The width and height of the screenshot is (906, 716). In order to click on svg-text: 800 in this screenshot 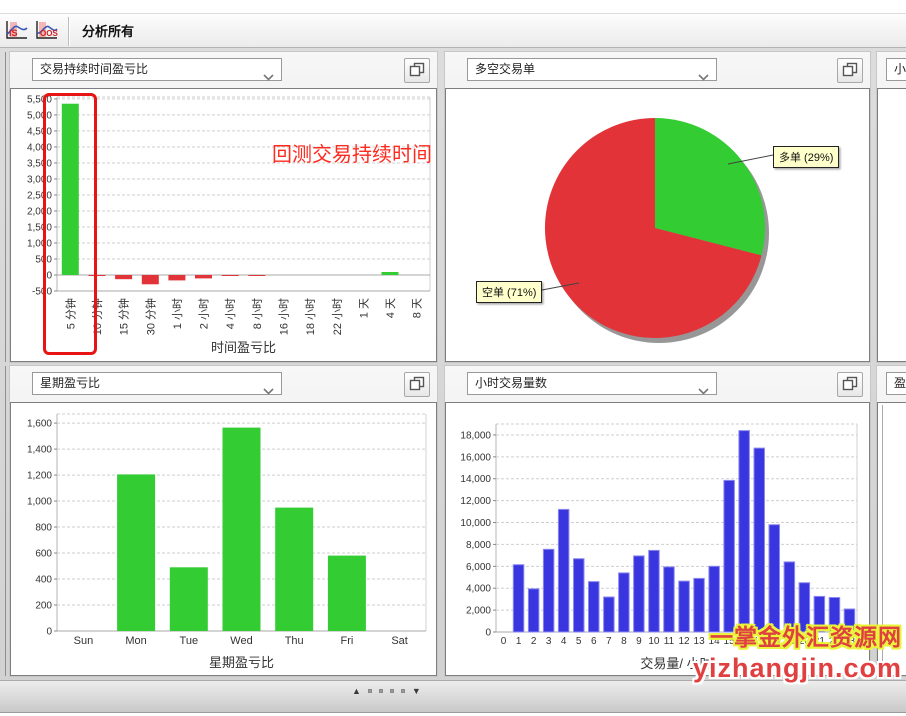, I will do `click(43, 528)`.